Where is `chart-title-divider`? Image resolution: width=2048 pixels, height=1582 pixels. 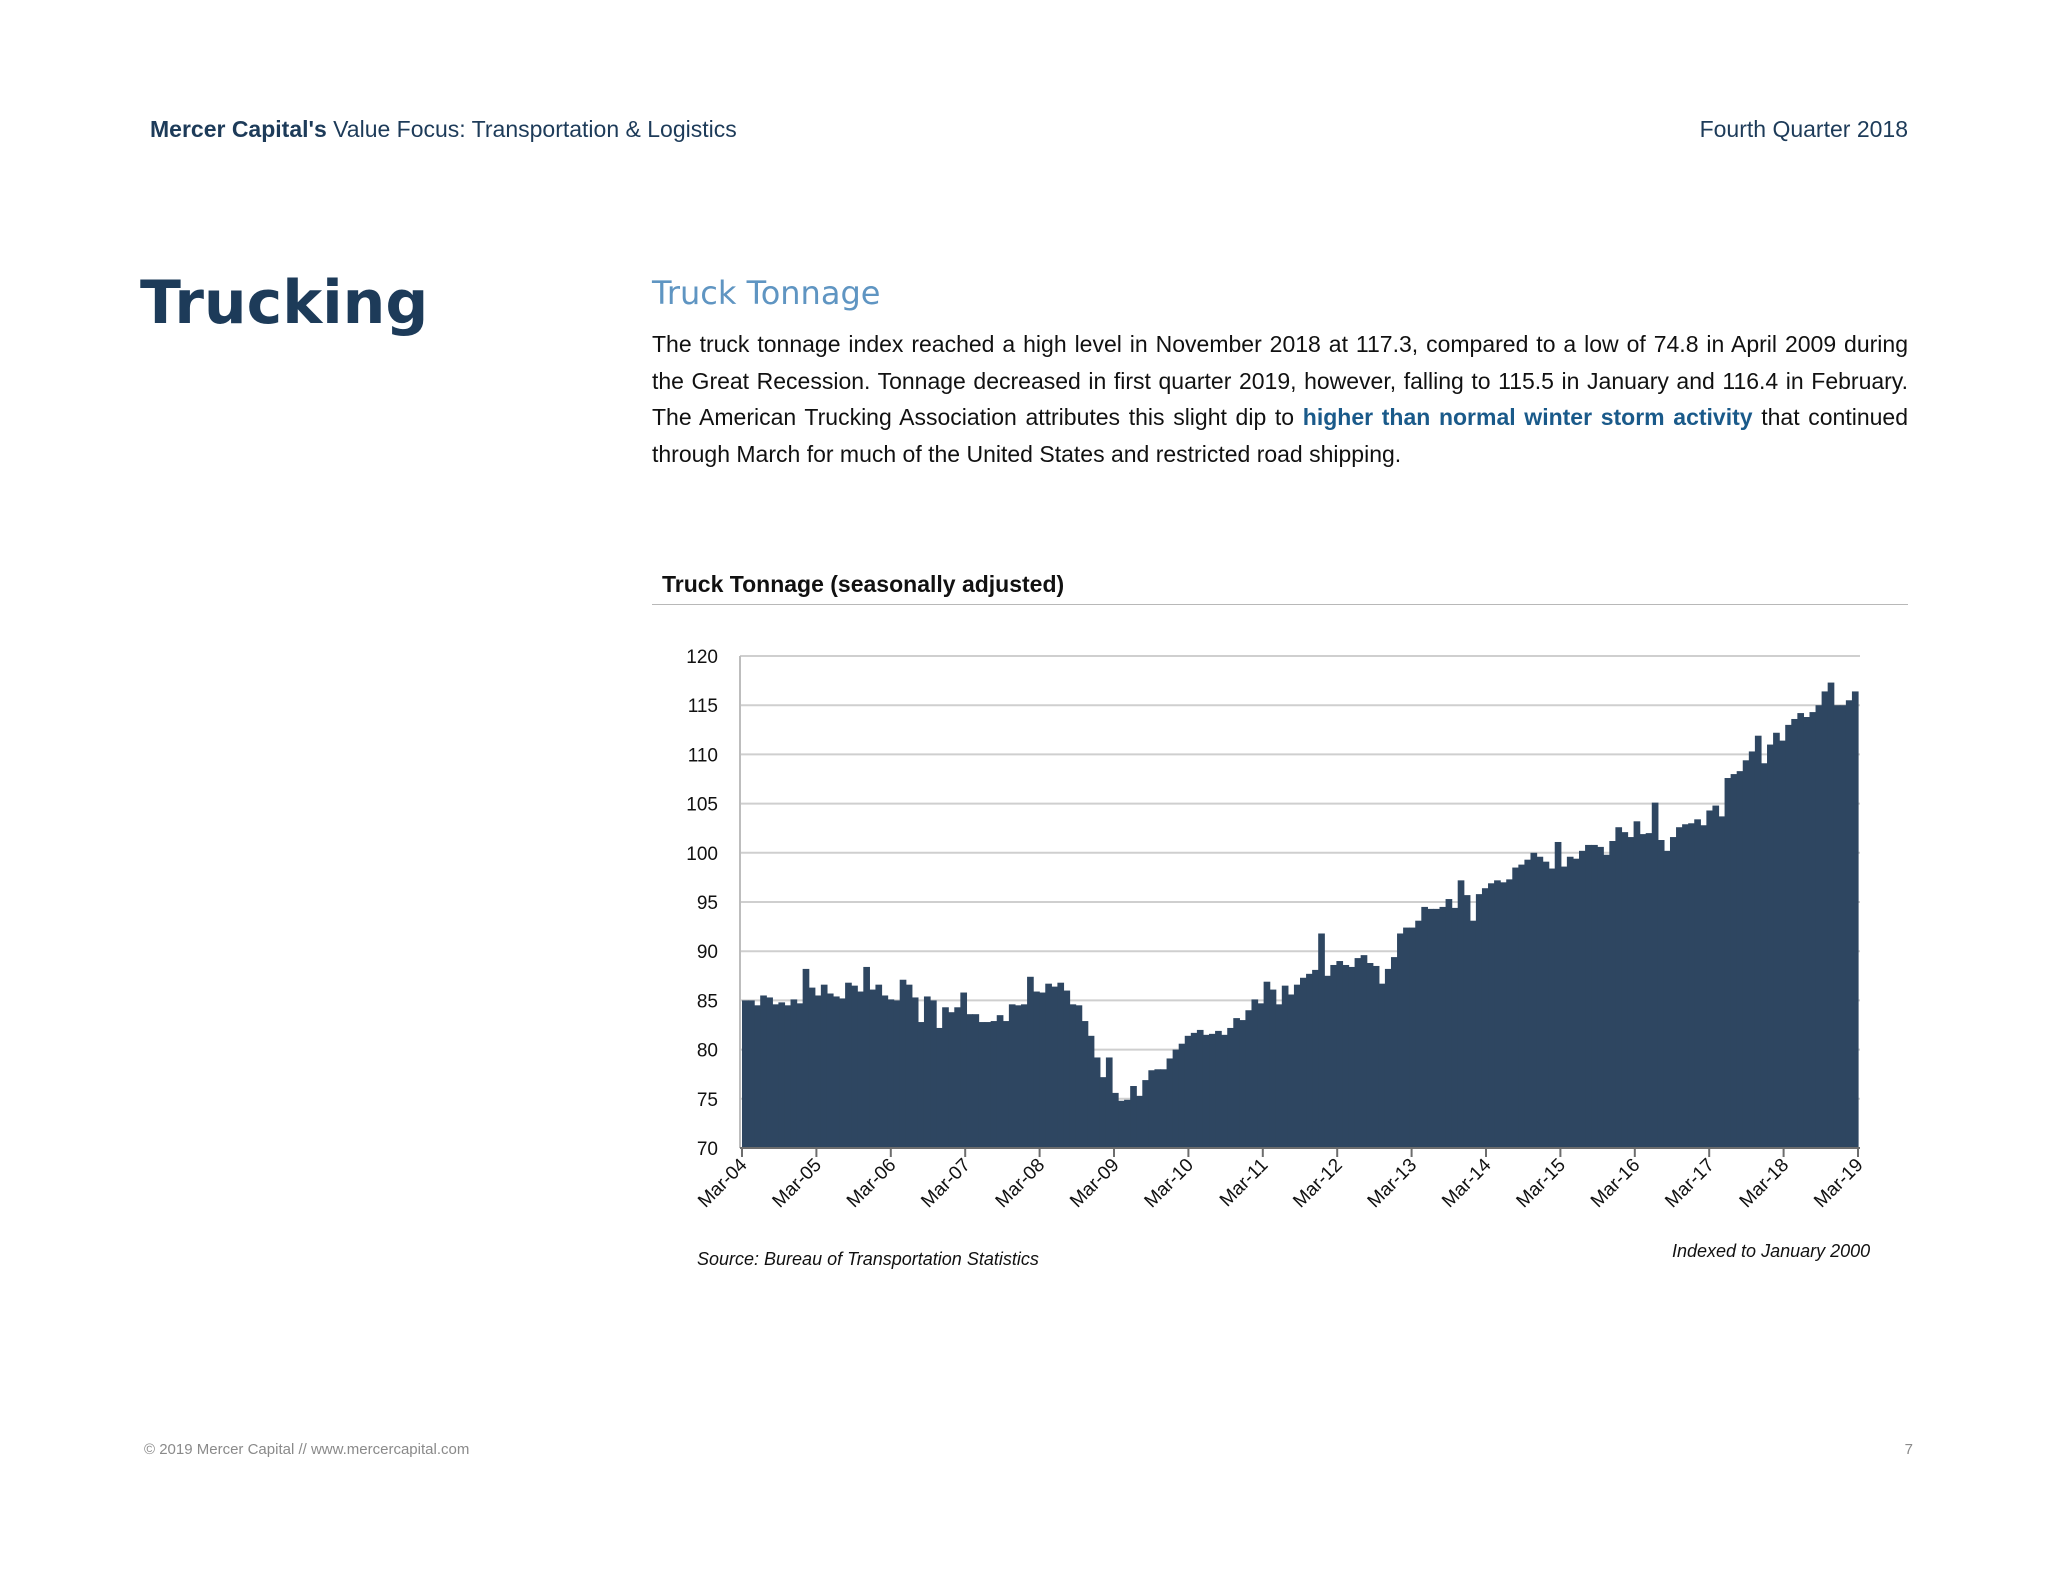
chart-title-divider is located at coordinates (1280, 604).